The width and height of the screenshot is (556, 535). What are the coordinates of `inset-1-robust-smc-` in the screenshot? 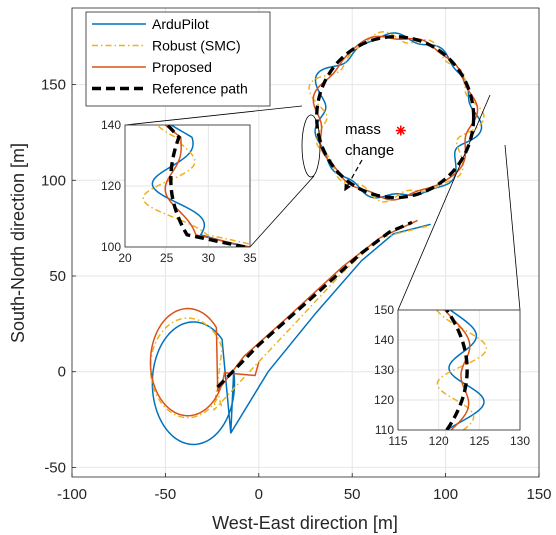 It's located at (196, 185).